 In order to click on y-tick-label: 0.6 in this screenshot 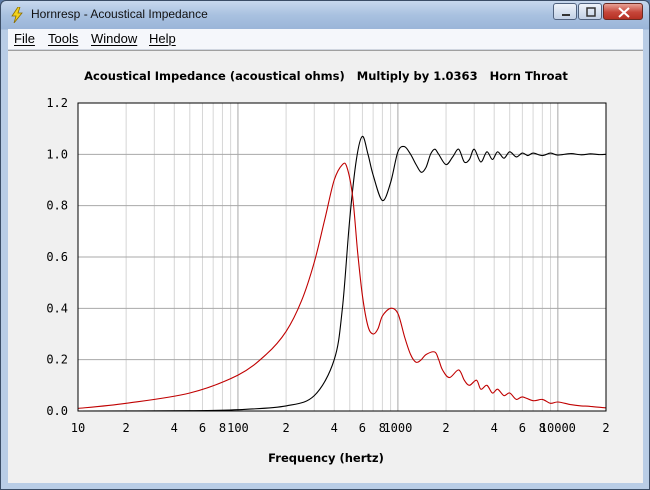, I will do `click(57, 257)`.